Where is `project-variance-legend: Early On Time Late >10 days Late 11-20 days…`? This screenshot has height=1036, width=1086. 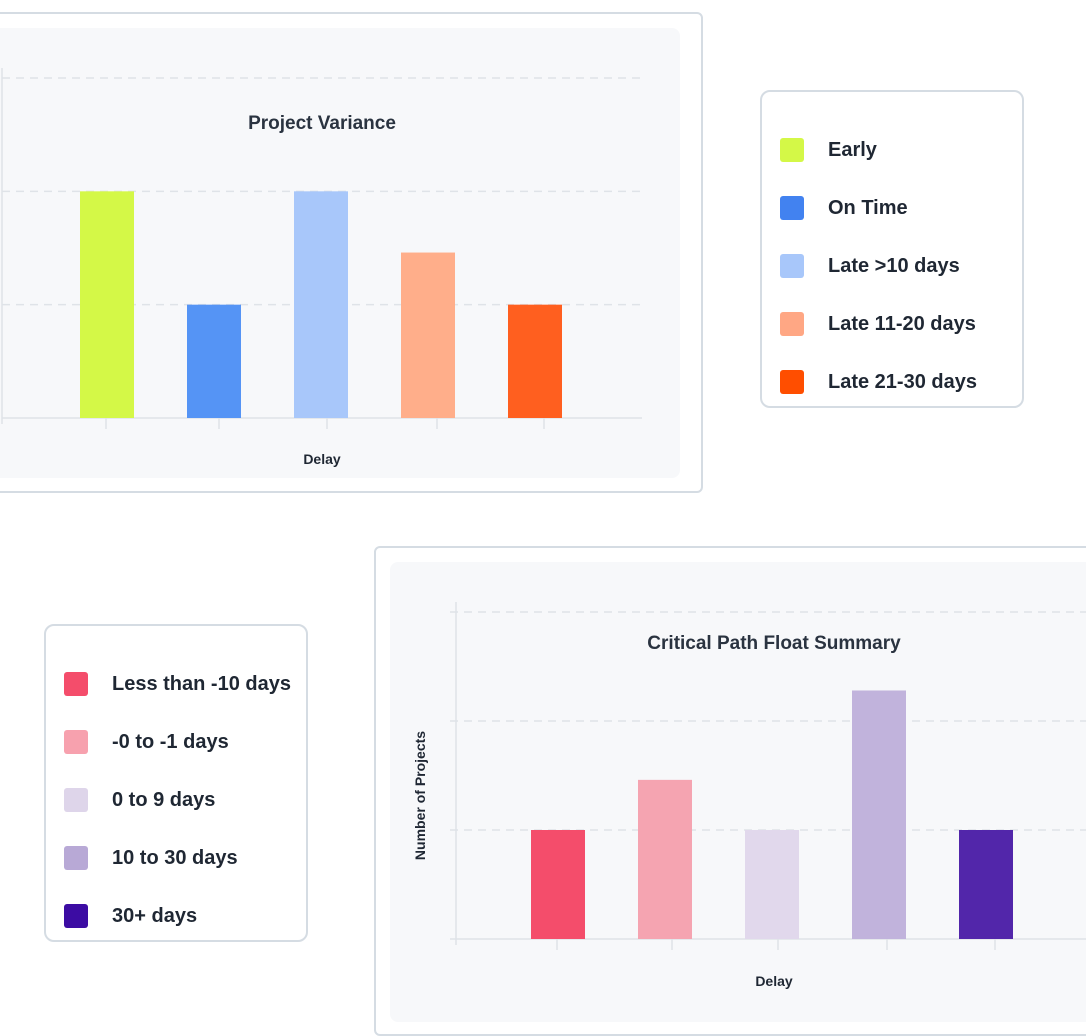
project-variance-legend: Early On Time Late >10 days Late 11-20 days… is located at coordinates (892, 249).